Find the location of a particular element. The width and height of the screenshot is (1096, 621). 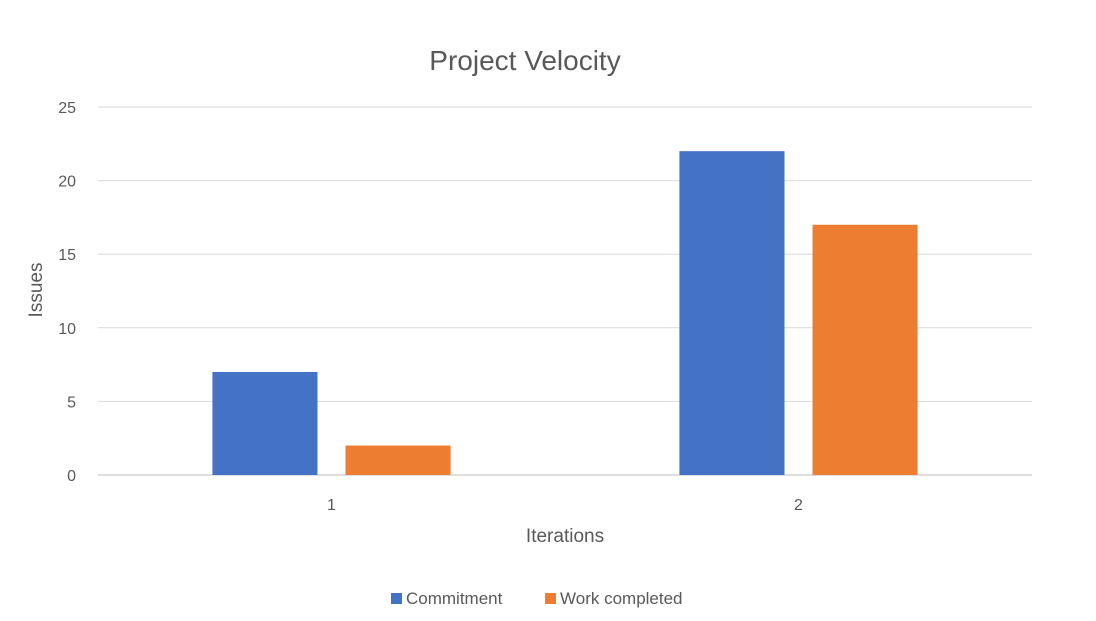

legend-label: Work completed is located at coordinates (621, 598).